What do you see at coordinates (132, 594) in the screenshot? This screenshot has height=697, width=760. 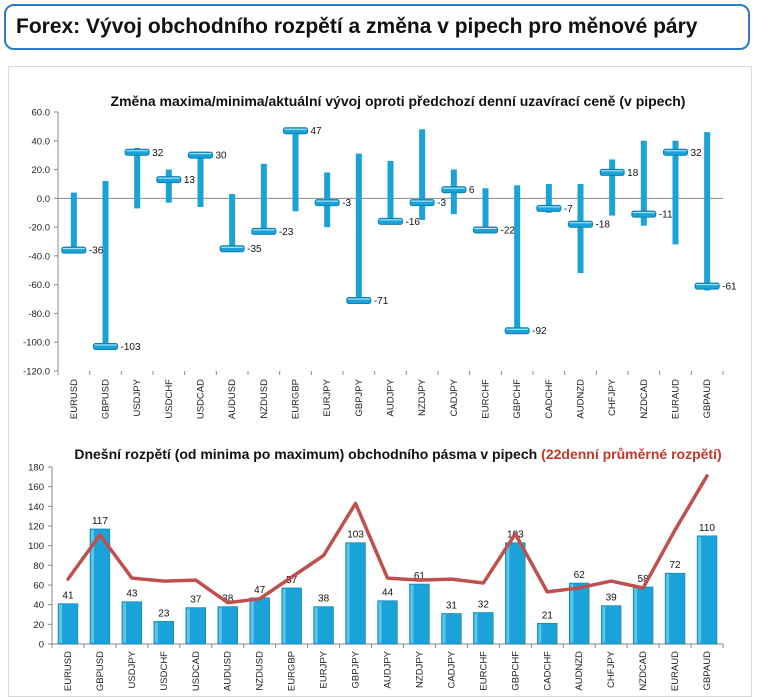 I see `data-label: 43` at bounding box center [132, 594].